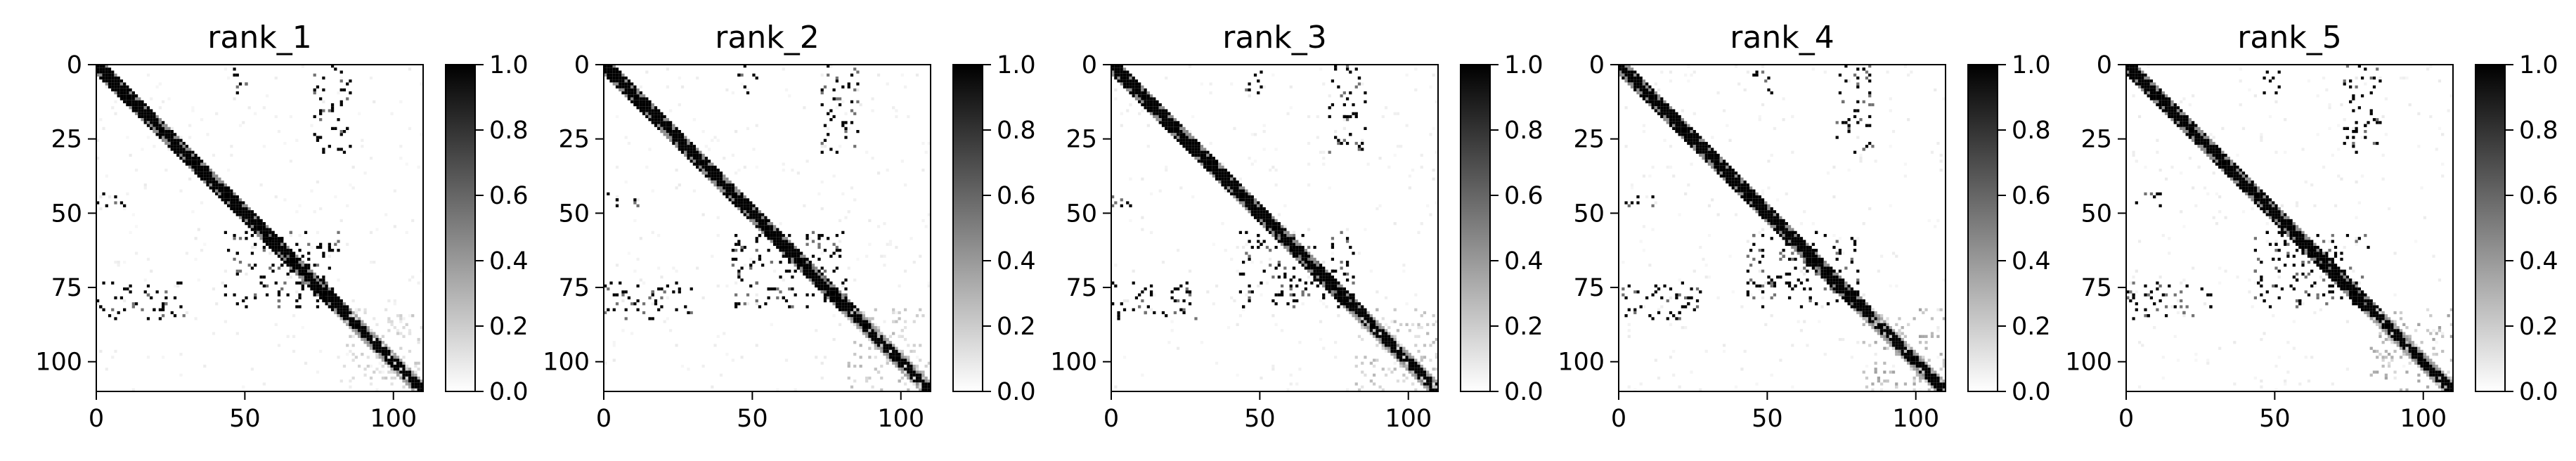  Describe the element at coordinates (1524, 196) in the screenshot. I see `panel-3-colorbar-tick-label: 0.6` at that location.